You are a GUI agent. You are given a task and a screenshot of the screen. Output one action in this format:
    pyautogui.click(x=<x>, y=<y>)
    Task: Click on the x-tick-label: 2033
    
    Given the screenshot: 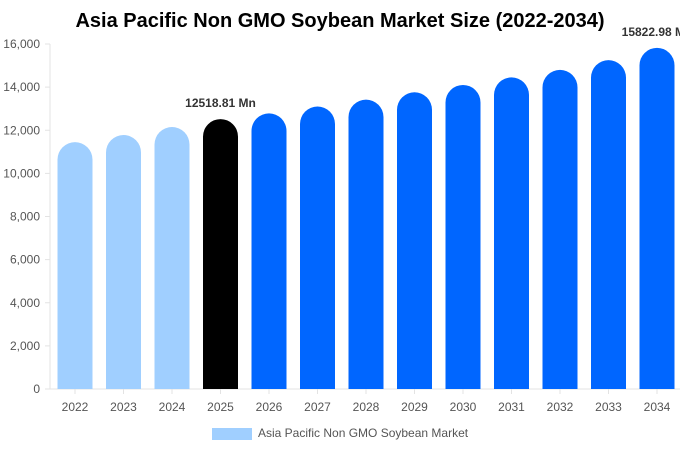 What is the action you would take?
    pyautogui.click(x=608, y=407)
    